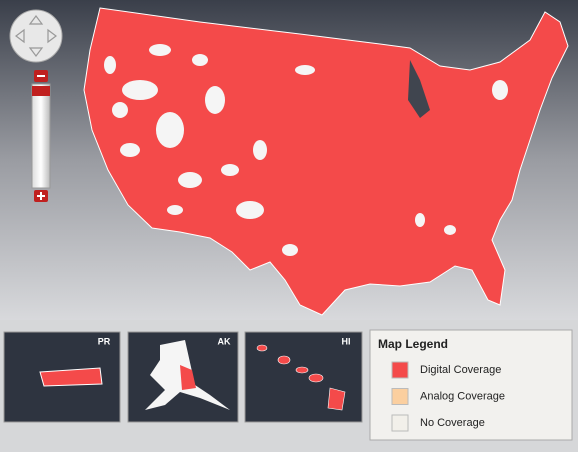 This screenshot has width=578, height=457. I want to click on inset-label: HI, so click(346, 341).